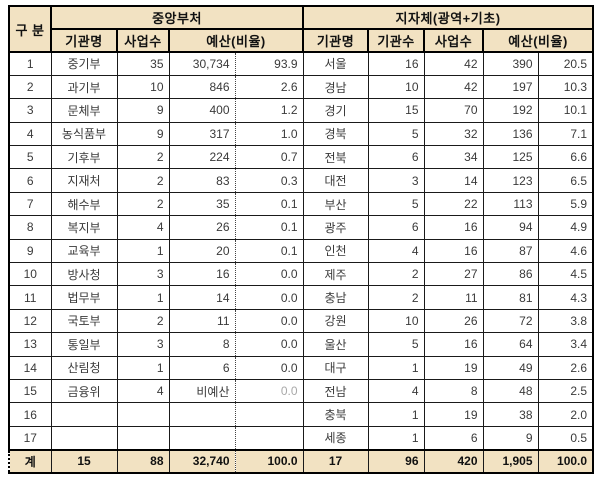 Image resolution: width=600 pixels, height=480 pixels. Describe the element at coordinates (453, 297) in the screenshot. I see `local-project-count-cell: 11` at that location.